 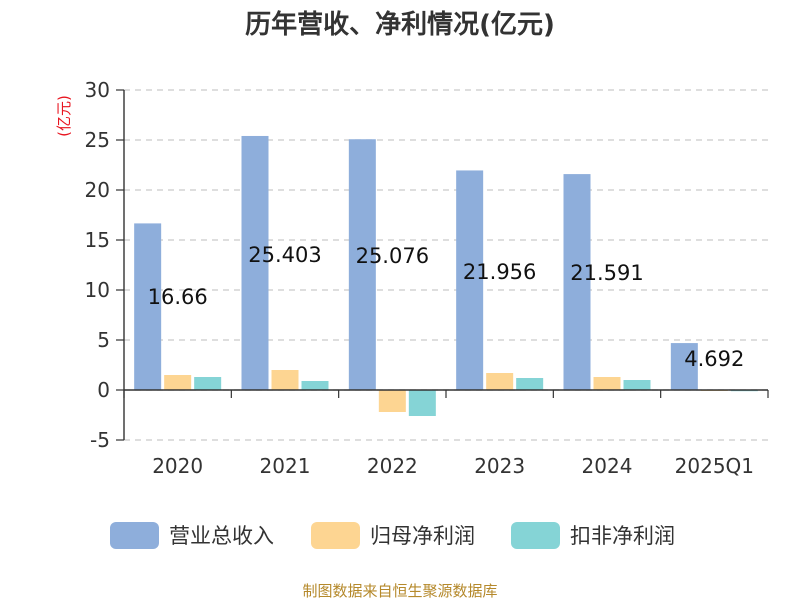 I want to click on x-tick-label: 2024, so click(x=607, y=466).